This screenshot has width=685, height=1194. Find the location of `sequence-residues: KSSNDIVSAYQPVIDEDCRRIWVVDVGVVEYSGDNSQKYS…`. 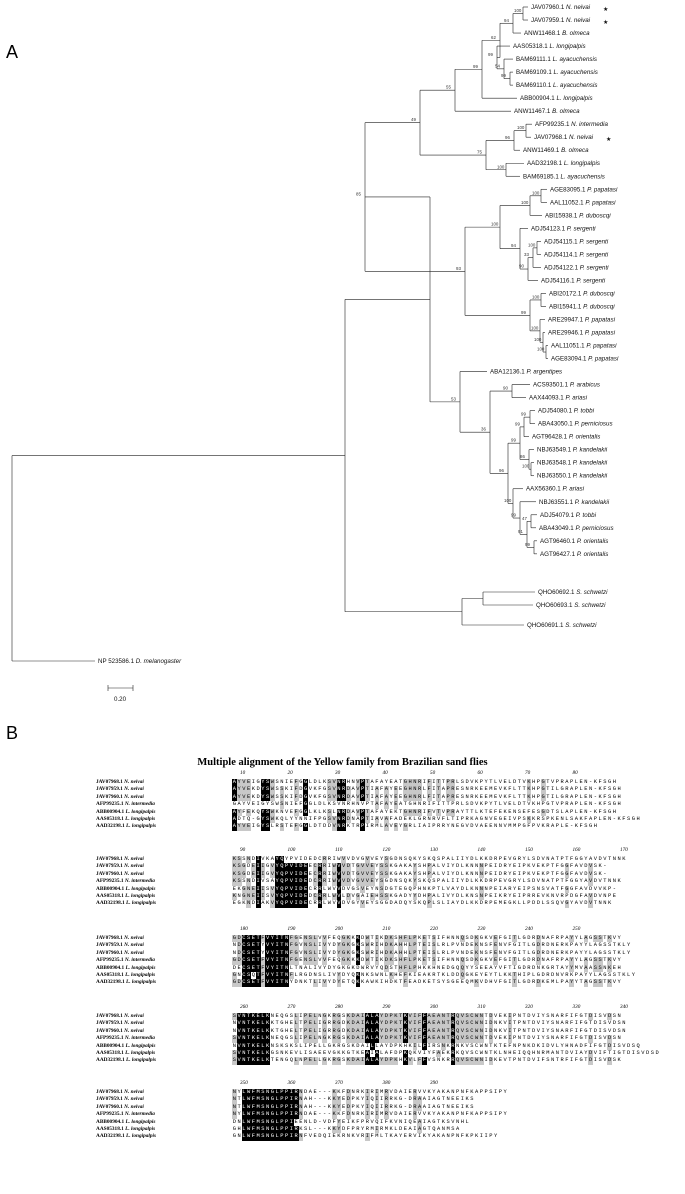

sequence-residues: KSSNDIVSAYQPVIDEDCRRIWVVDVGVVEYSGDNSQKYS… is located at coordinates (427, 882).